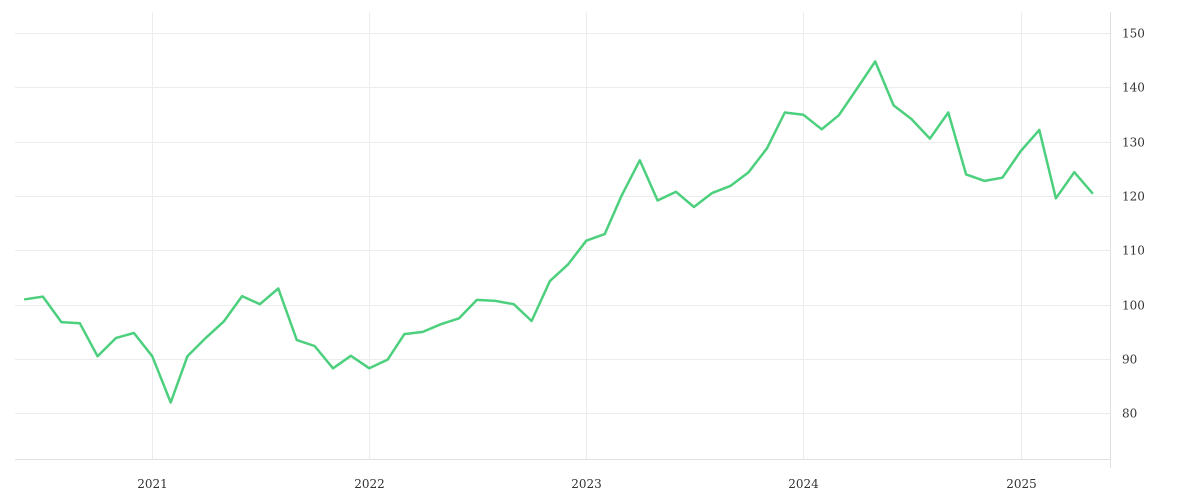 This screenshot has width=1200, height=500. I want to click on y-tick-label: 100, so click(1133, 306).